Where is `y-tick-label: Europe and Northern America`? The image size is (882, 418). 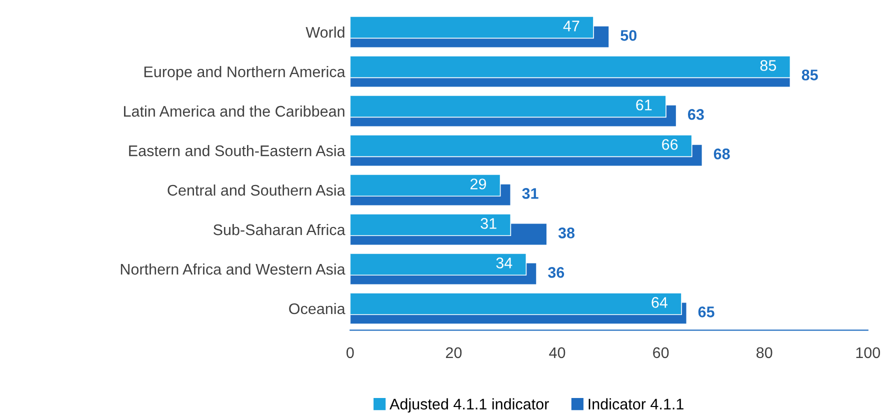 y-tick-label: Europe and Northern America is located at coordinates (245, 73).